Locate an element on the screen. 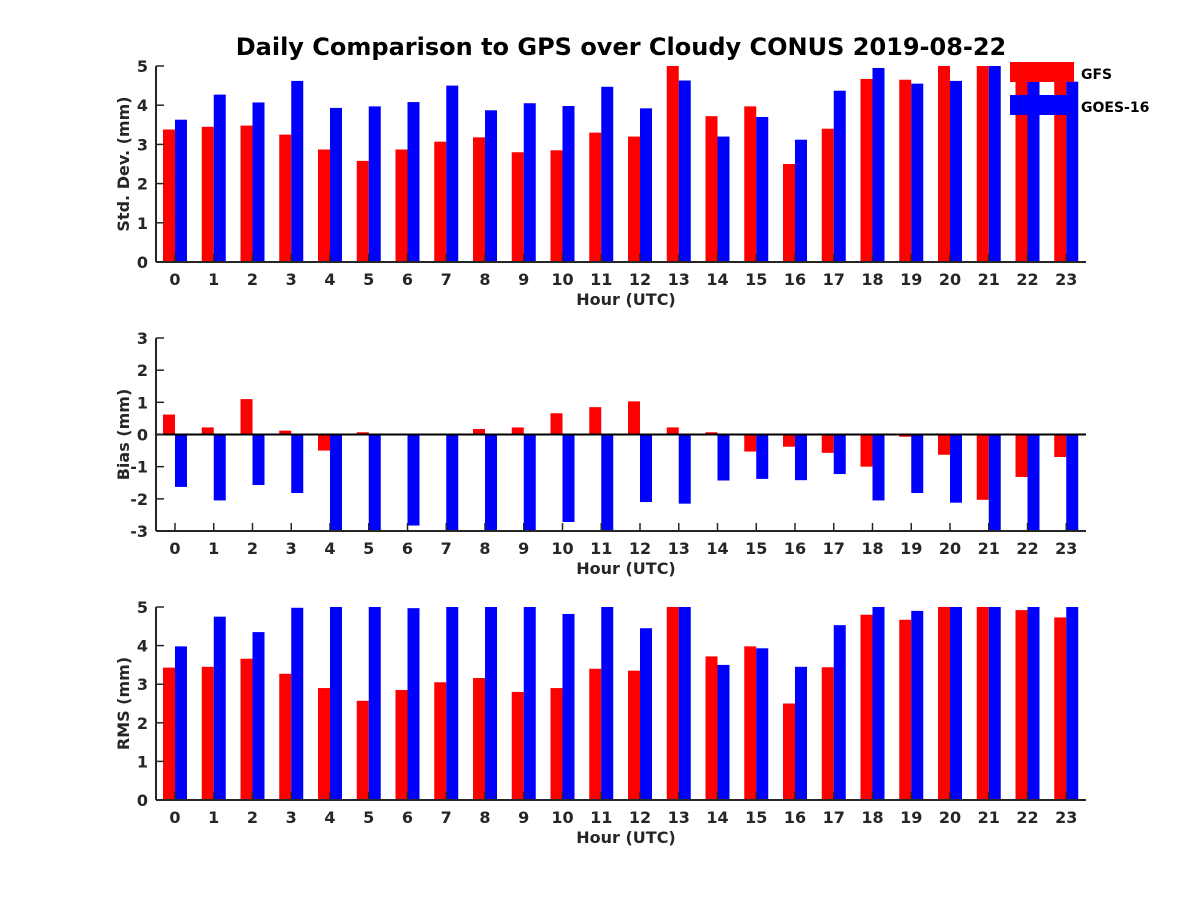 This screenshot has height=900, width=1200. stddev-bar-goes16-h7 is located at coordinates (452, 173).